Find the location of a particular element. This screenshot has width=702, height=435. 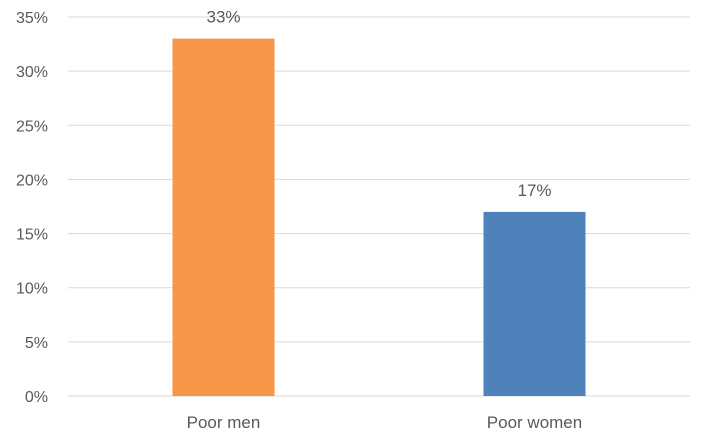

y-axis-tick-labels: 0% 5% 10% 15% 20% 25% 30% 35% is located at coordinates (32, 208).